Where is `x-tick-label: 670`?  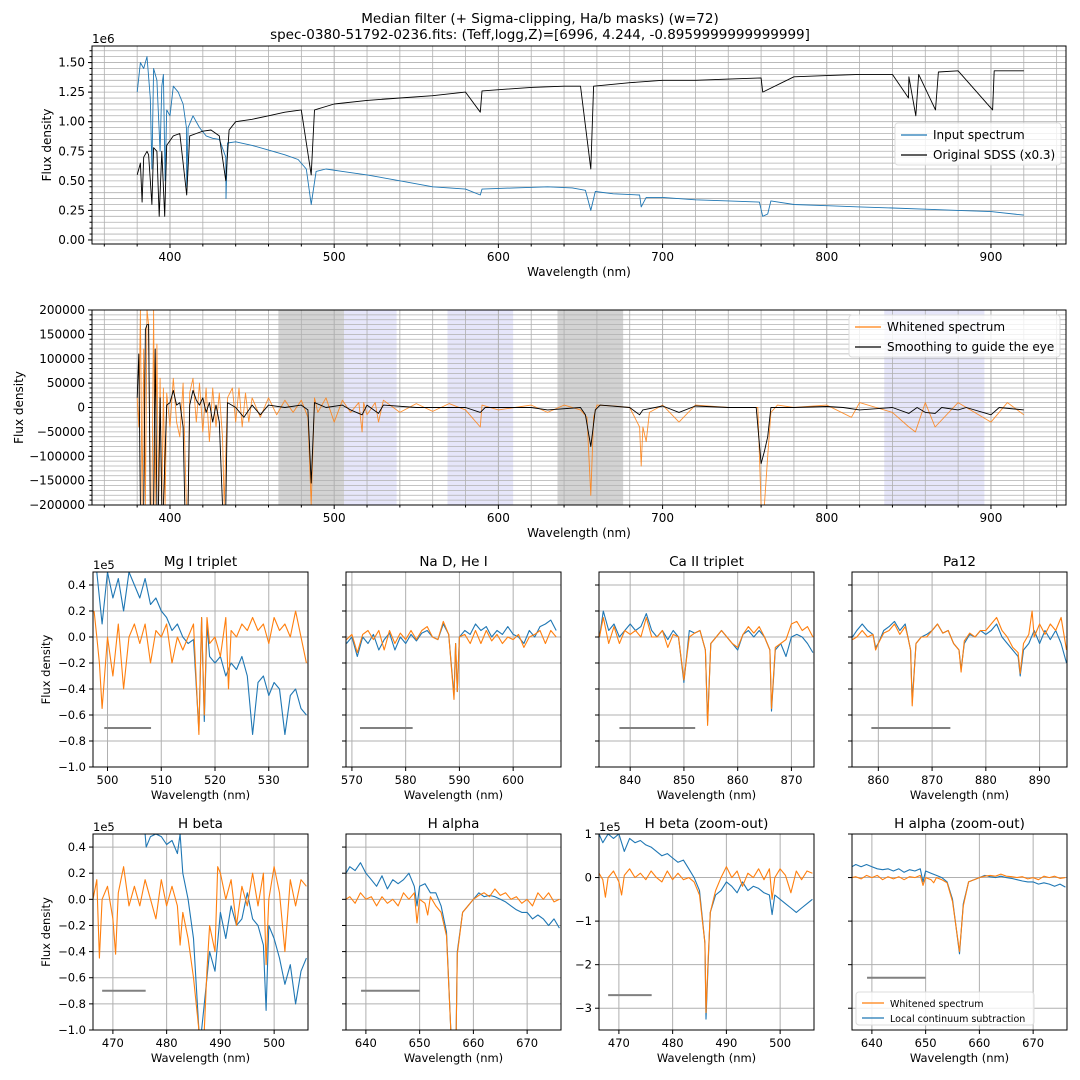
x-tick-label: 670 is located at coordinates (1033, 1043).